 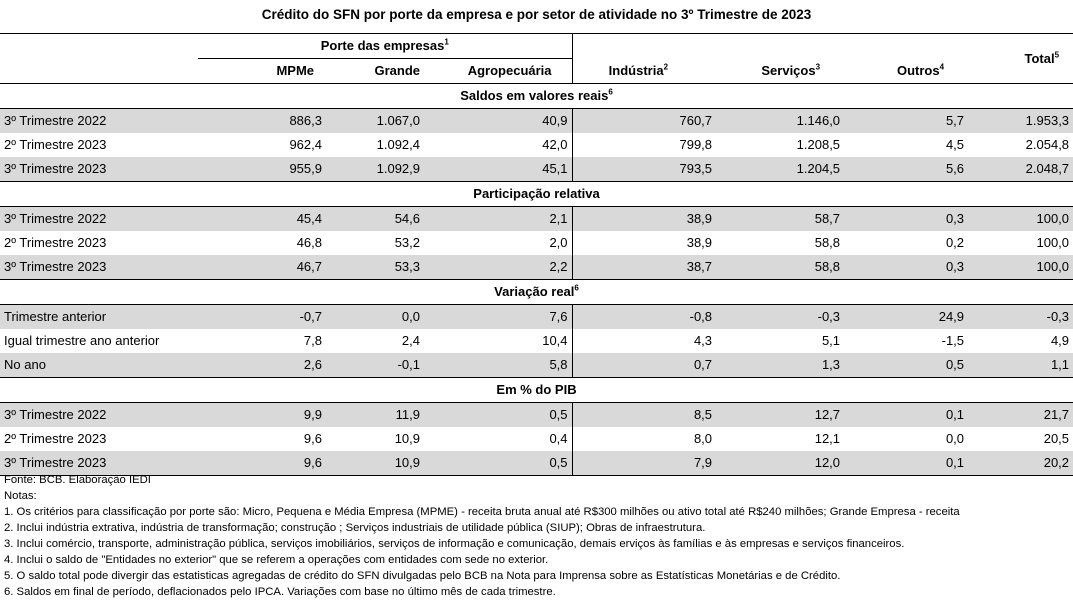 What do you see at coordinates (906, 267) in the screenshot?
I see `cell-value: 0,3` at bounding box center [906, 267].